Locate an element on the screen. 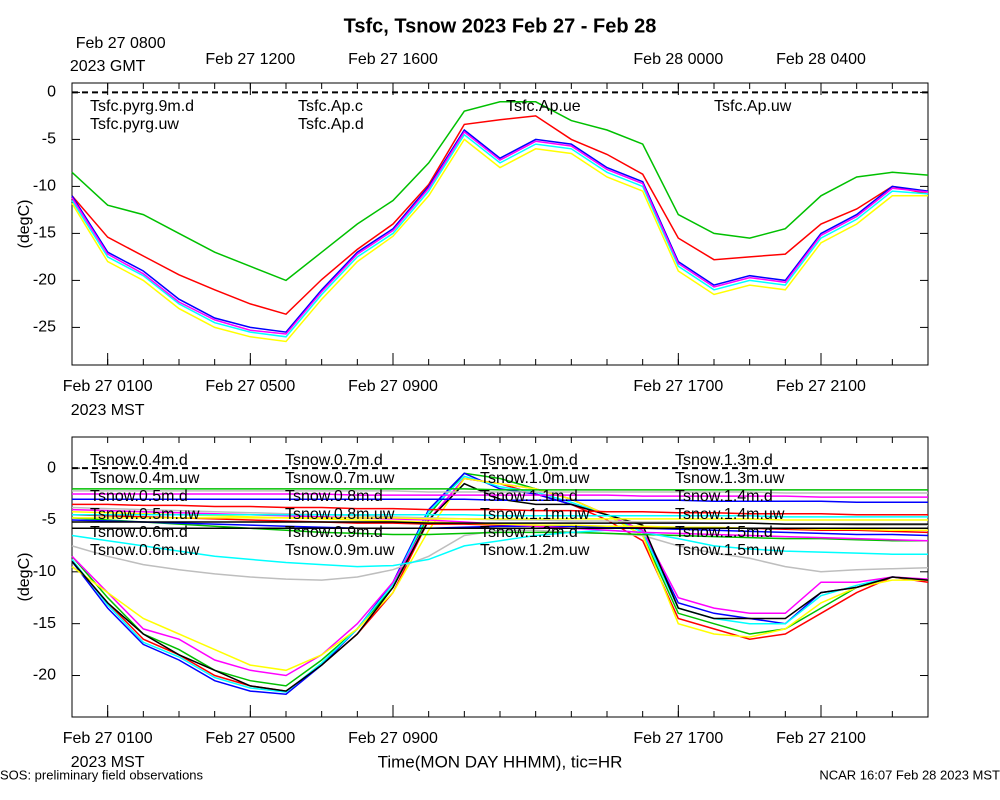 Image resolution: width=1000 pixels, height=800 pixels. legend-label: Tsnow.1.2m.d is located at coordinates (529, 532).